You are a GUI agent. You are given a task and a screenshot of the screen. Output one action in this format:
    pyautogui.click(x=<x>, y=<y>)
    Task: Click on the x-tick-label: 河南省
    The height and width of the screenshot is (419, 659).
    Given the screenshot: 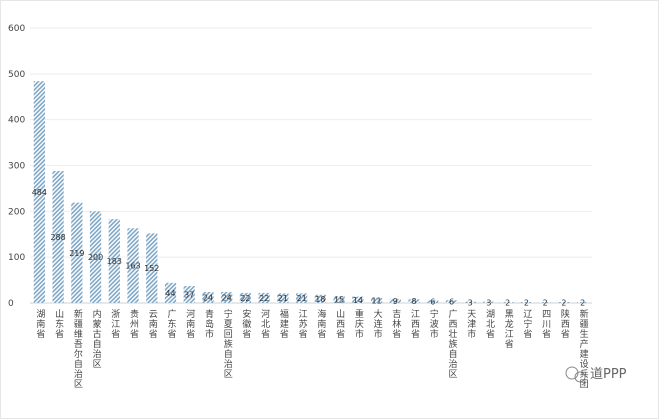 What is the action you would take?
    pyautogui.click(x=189, y=323)
    